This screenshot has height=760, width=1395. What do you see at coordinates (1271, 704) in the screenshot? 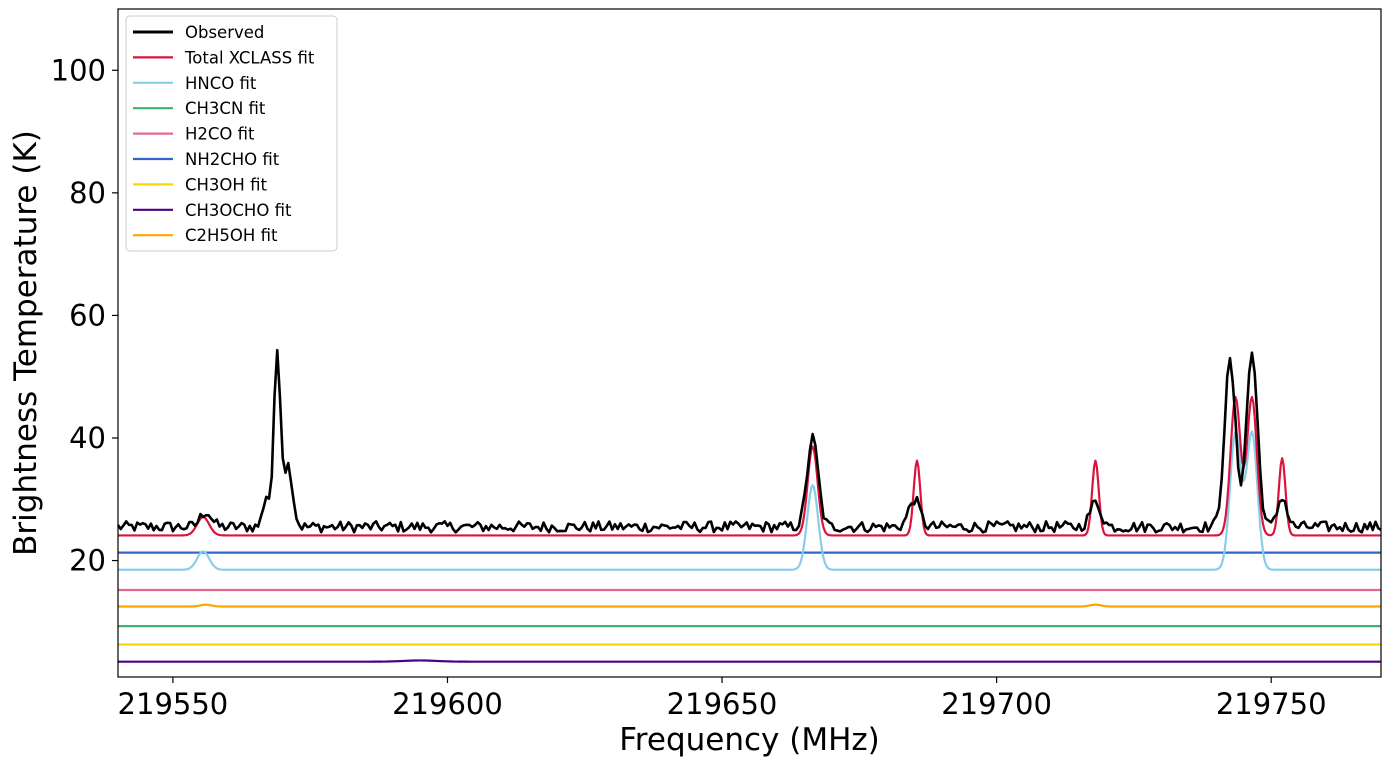
I see `x-tick-label: 219750` at bounding box center [1271, 704].